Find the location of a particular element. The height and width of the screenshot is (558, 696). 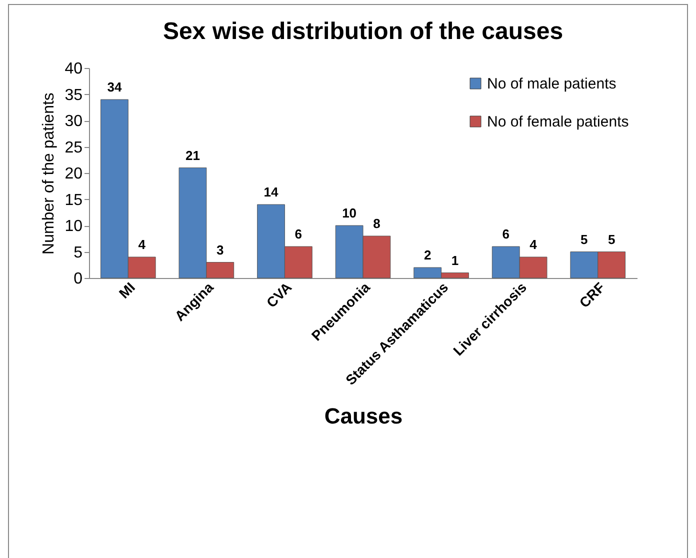

x-axis-title: Causes is located at coordinates (363, 415).